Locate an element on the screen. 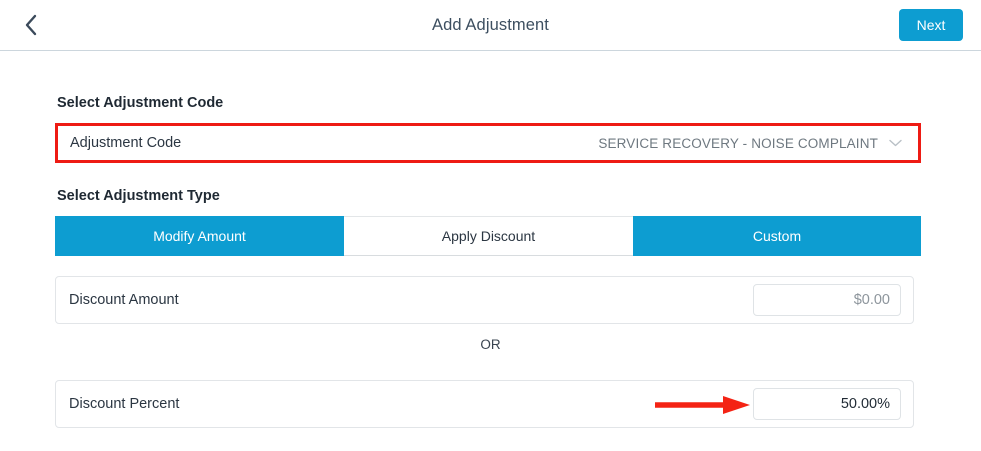  back-button is located at coordinates (30, 25).